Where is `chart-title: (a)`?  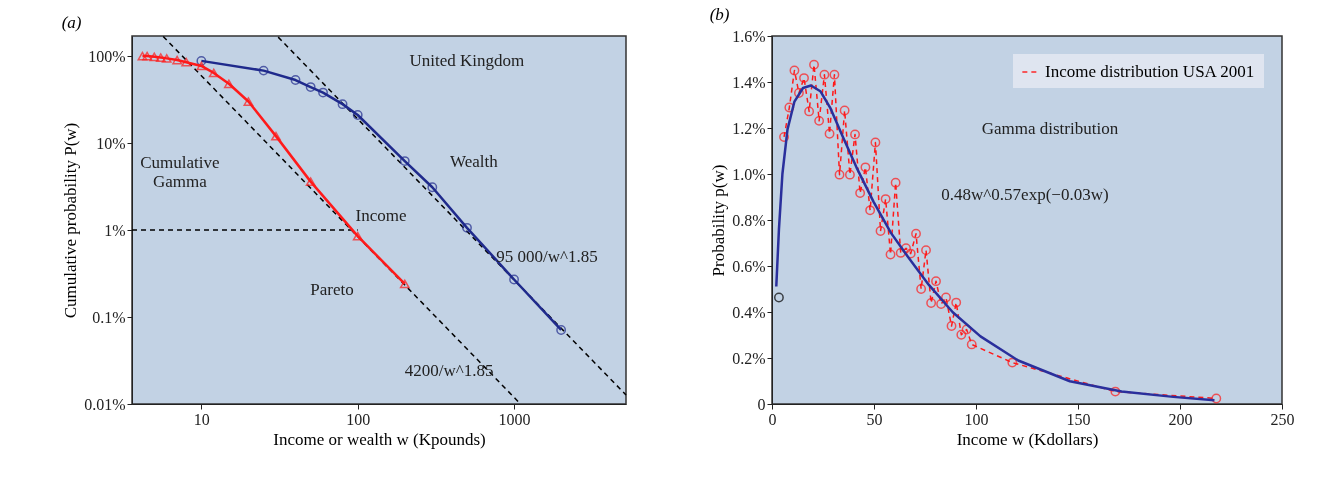
chart-title: (a) is located at coordinates (71, 22).